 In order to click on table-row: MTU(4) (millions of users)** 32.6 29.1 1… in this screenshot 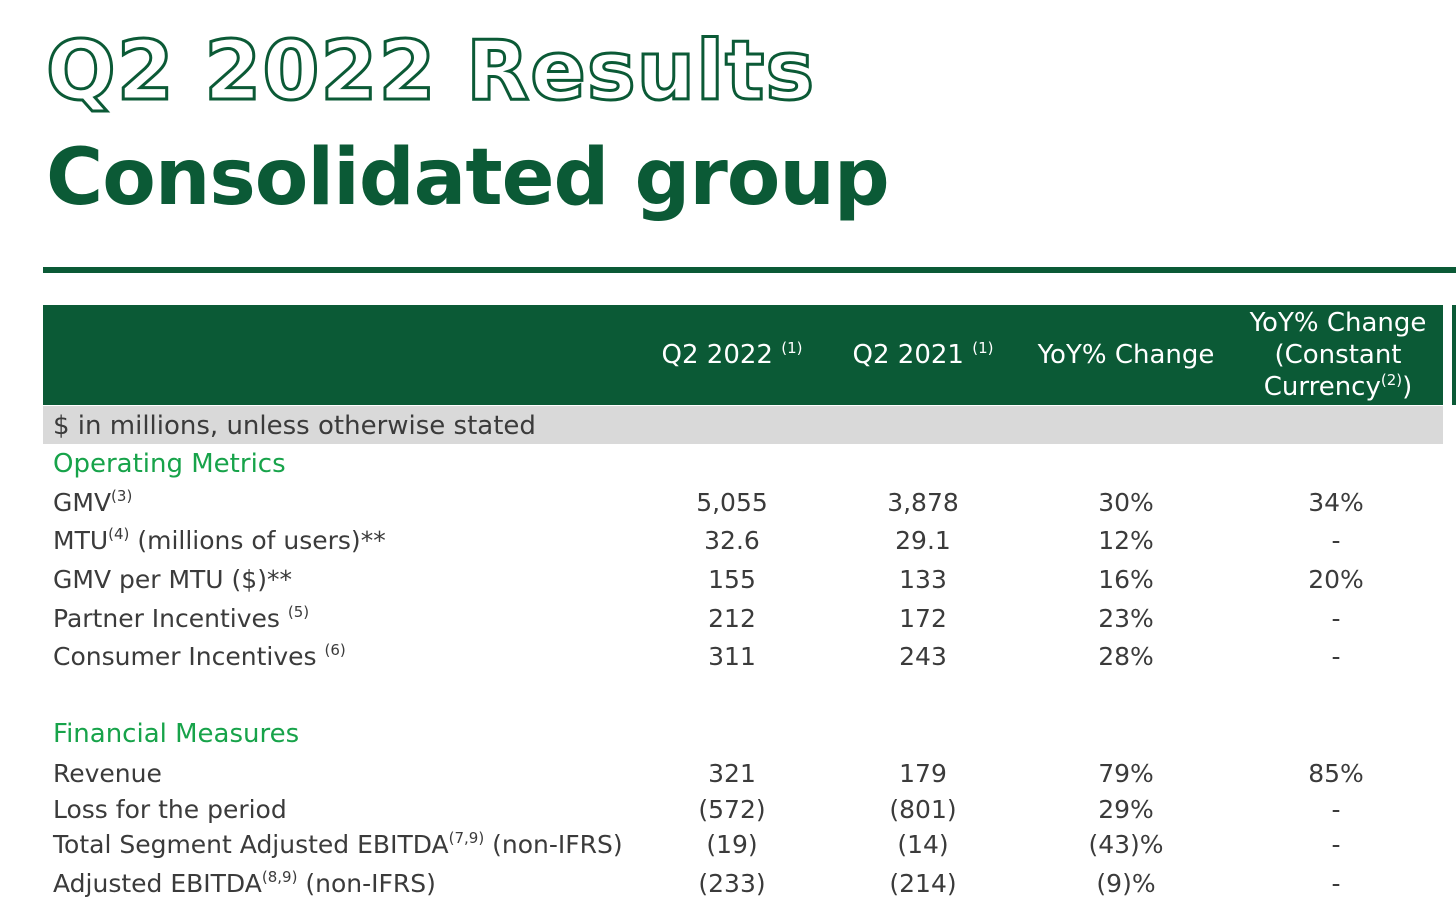, I will do `click(728, 541)`.